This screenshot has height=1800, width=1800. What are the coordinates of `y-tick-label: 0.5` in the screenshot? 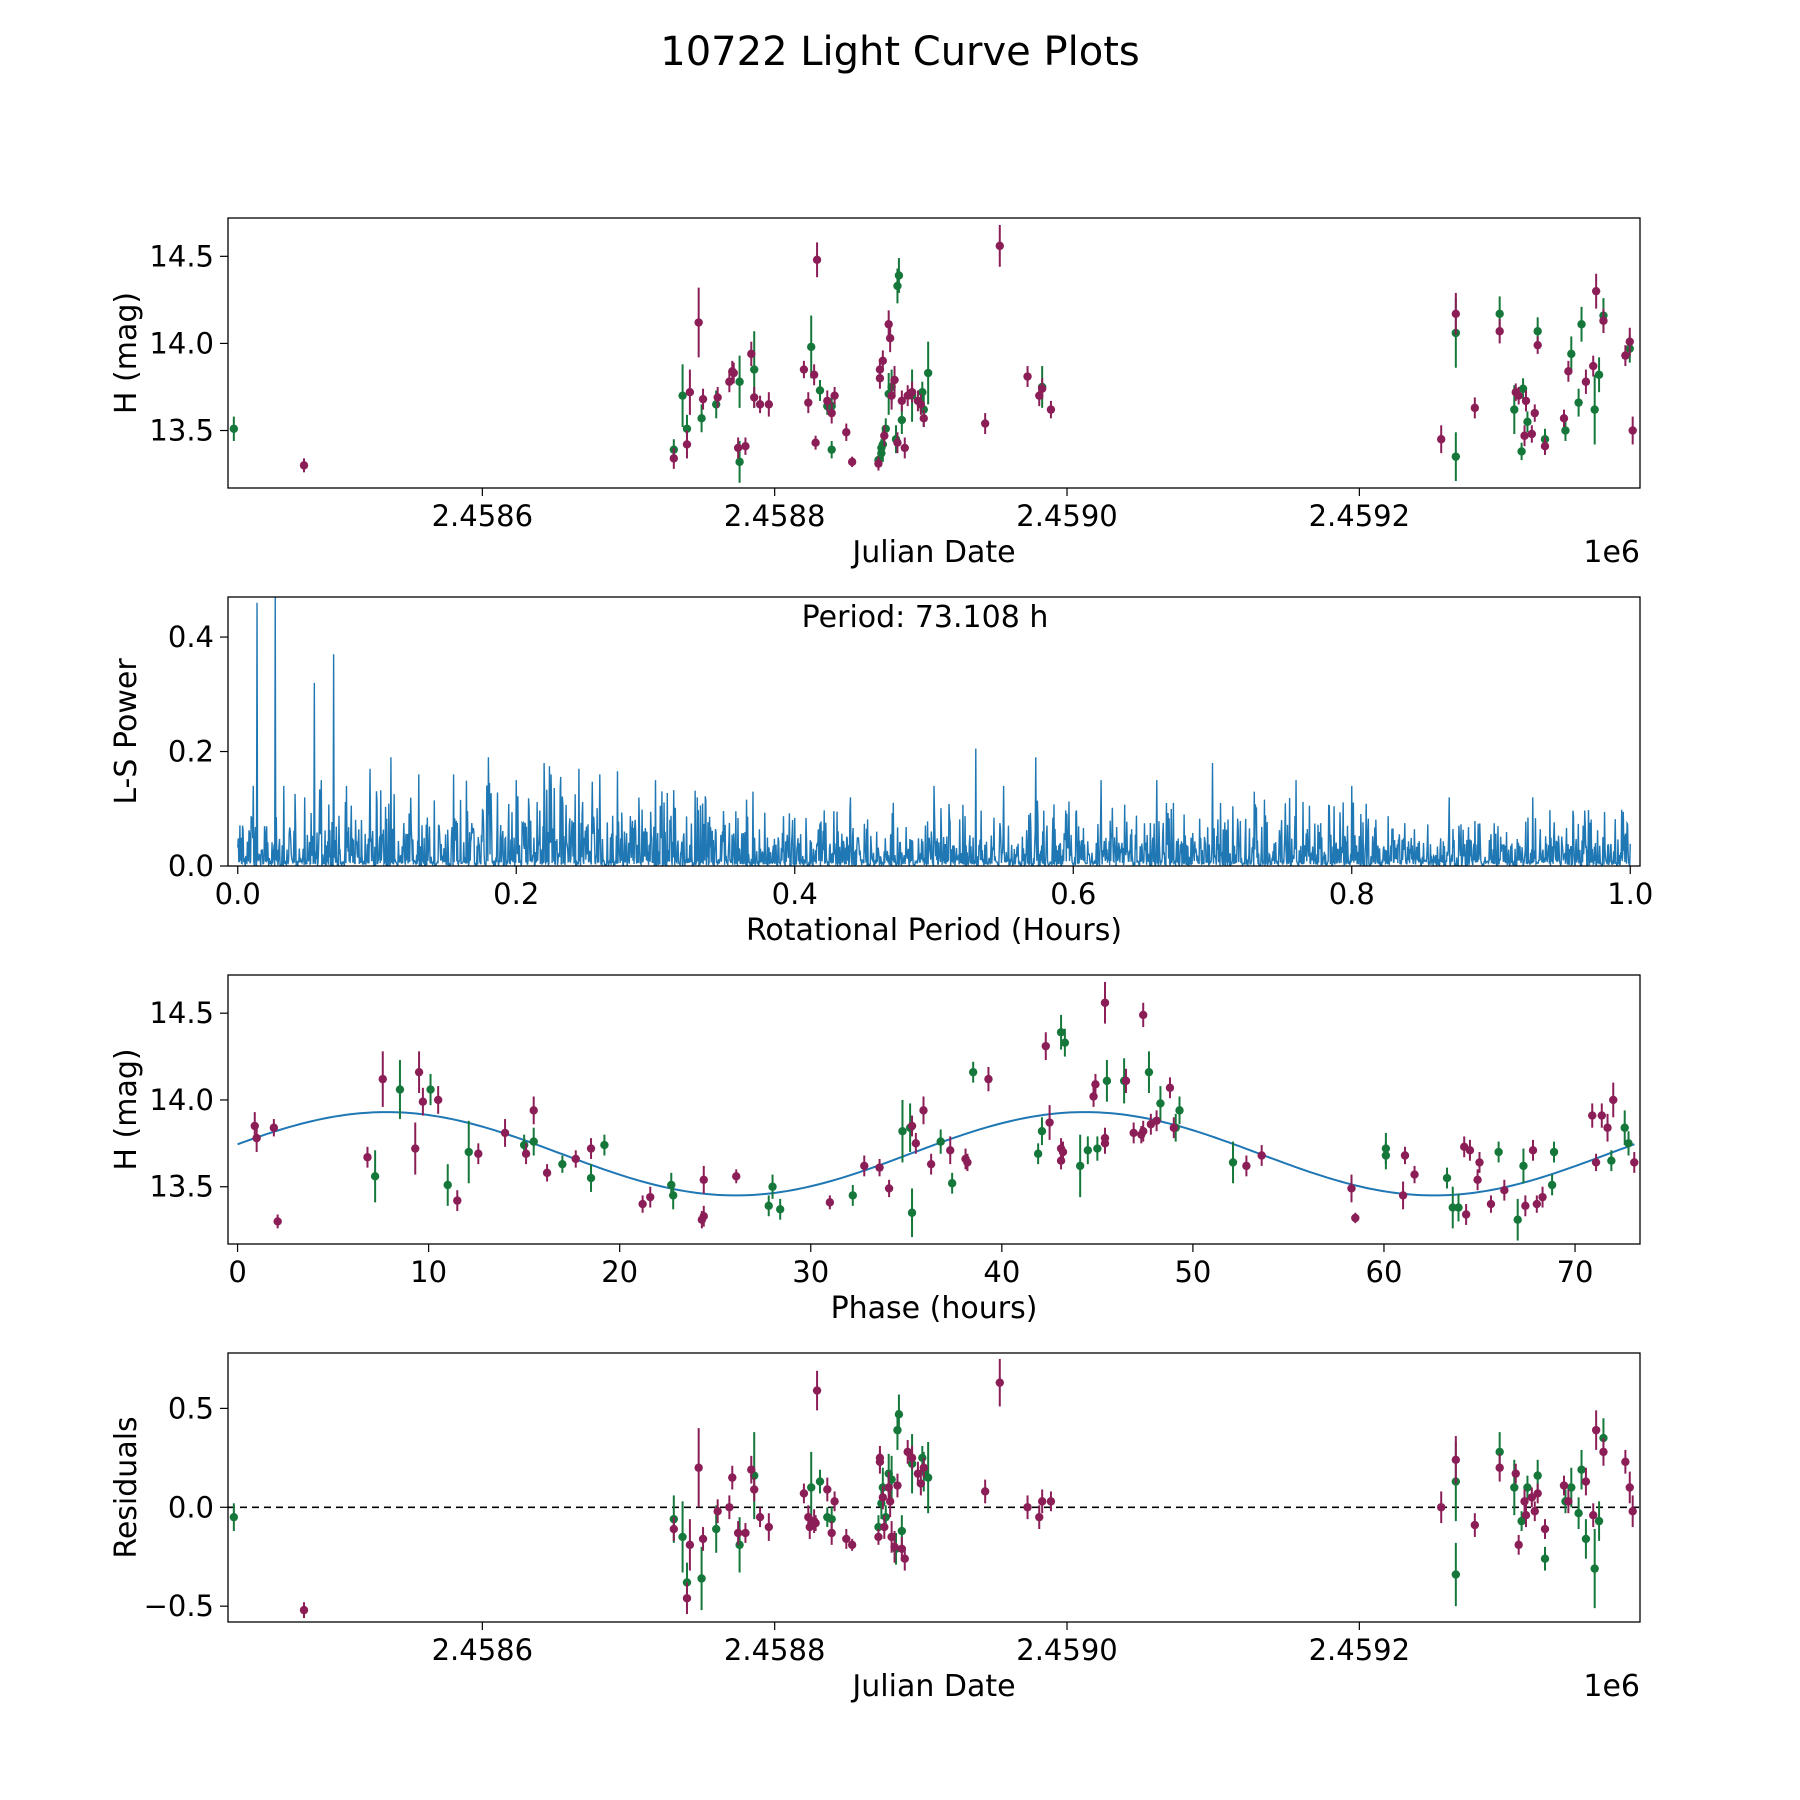 It's located at (191, 1408).